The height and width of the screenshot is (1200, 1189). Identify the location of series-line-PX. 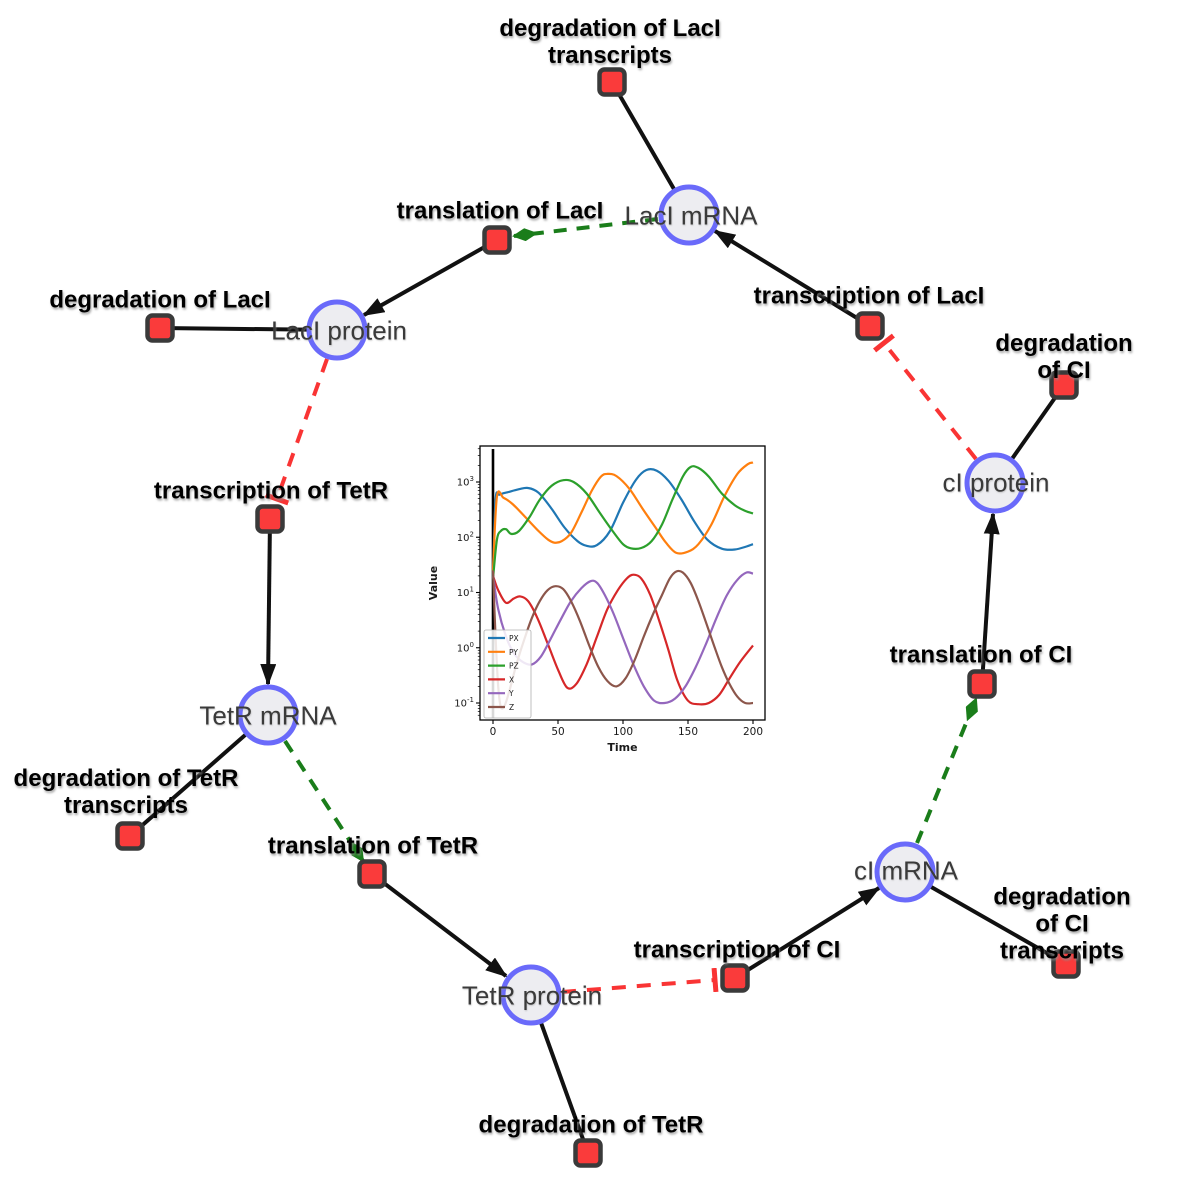
(622, 521).